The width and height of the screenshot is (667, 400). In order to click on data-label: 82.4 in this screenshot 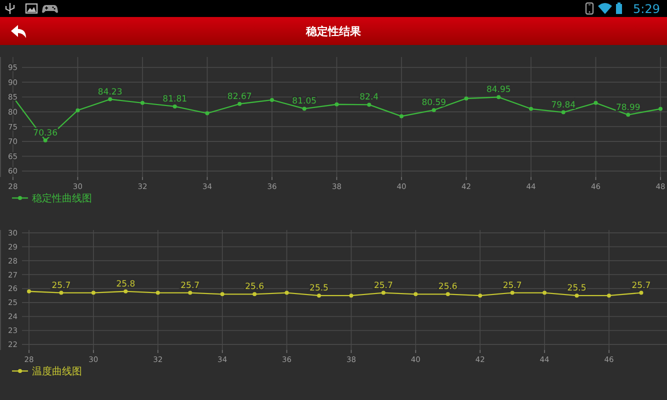, I will do `click(369, 97)`.